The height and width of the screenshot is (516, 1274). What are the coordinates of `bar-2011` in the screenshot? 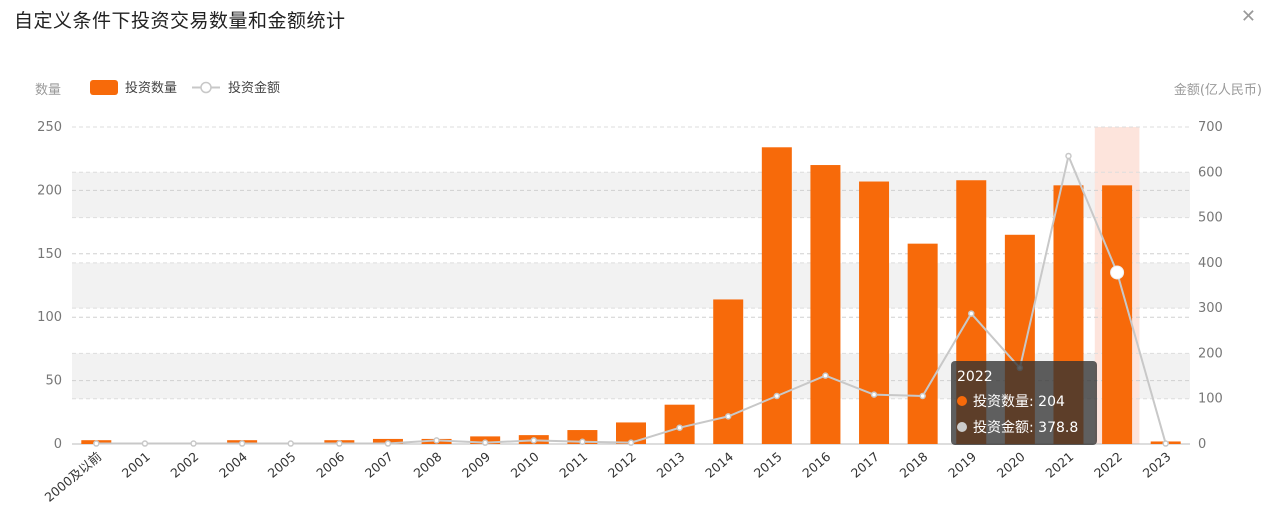 It's located at (582, 437).